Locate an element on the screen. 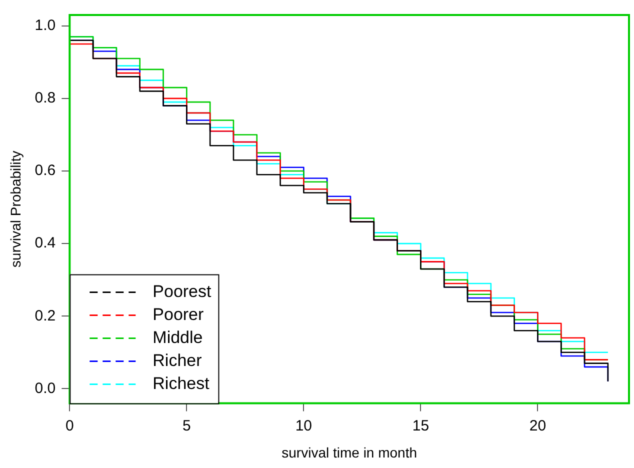 The height and width of the screenshot is (468, 634). x-tick-label: 20 is located at coordinates (537, 425).